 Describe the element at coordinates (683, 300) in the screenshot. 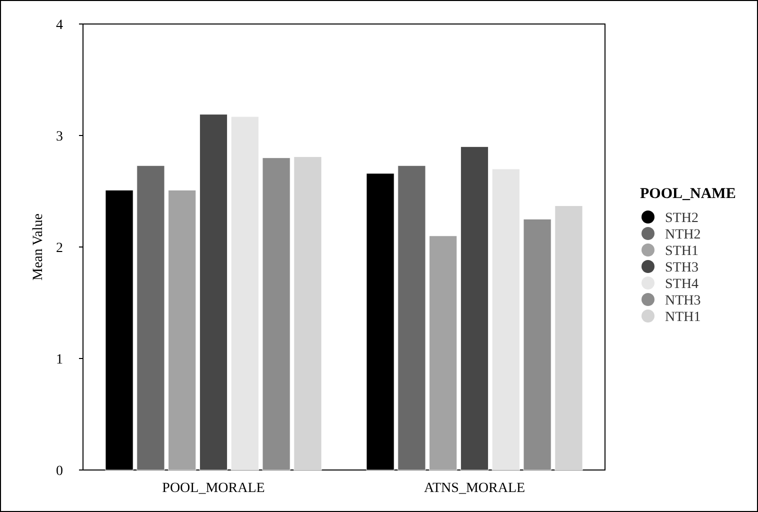

I see `legend-label: NTH3` at that location.